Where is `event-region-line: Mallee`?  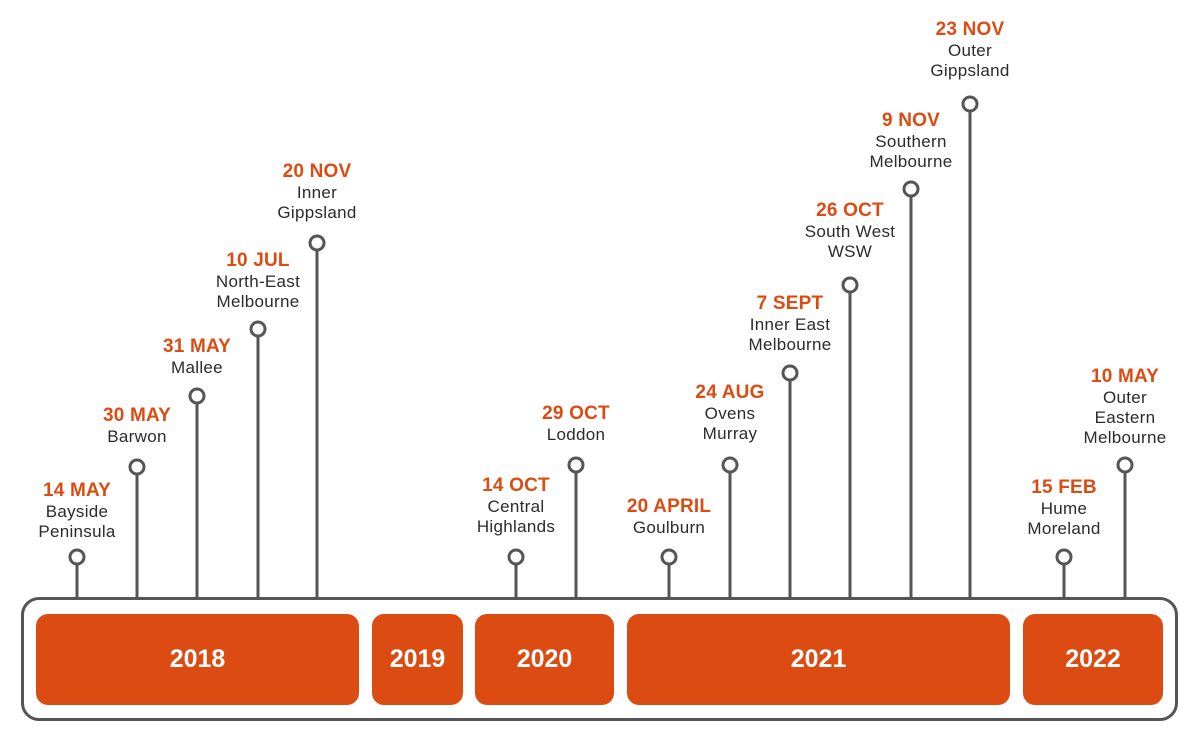
event-region-line: Mallee is located at coordinates (197, 367).